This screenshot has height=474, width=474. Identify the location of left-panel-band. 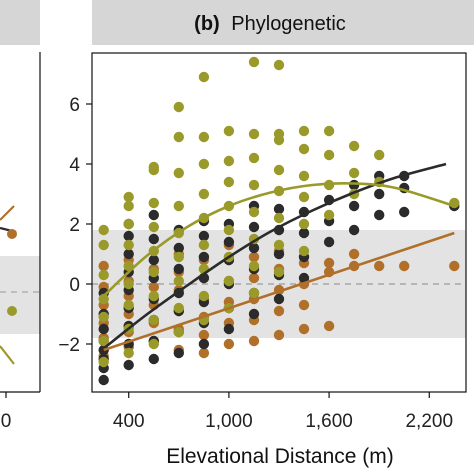
(20, 295).